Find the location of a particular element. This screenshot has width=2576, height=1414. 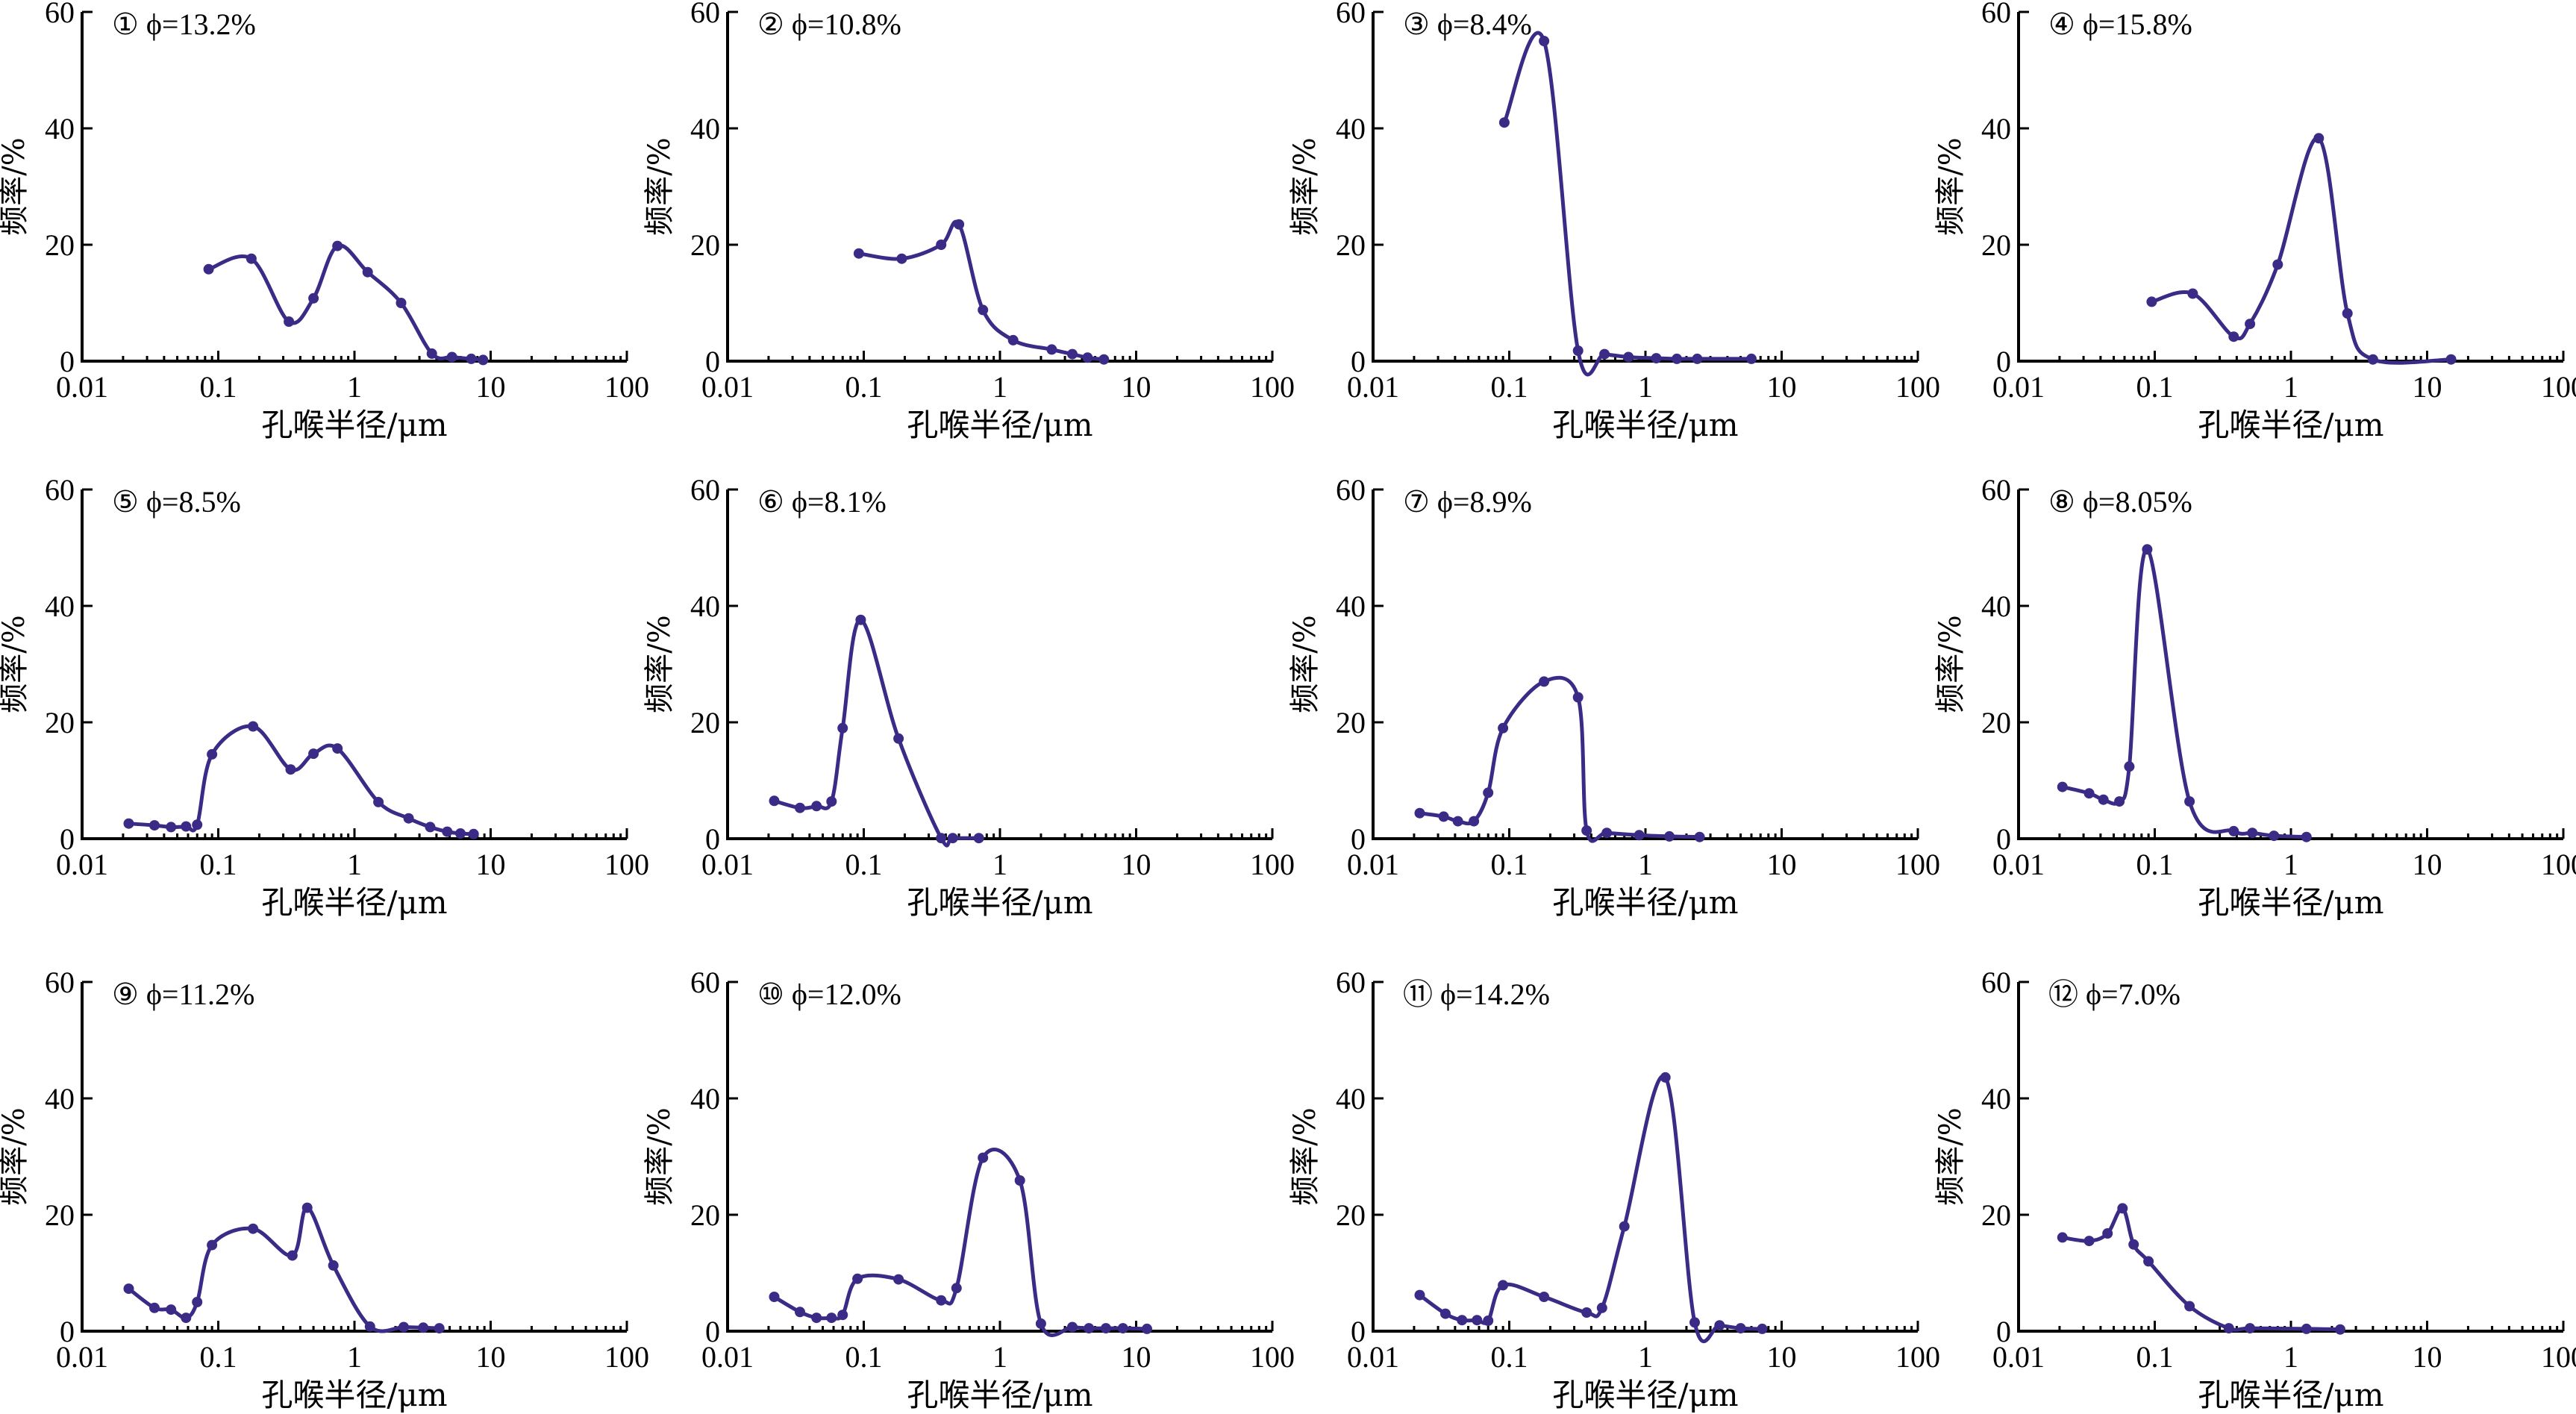

chart-panel-10: 0 20 40 60 0.01 0.1 1 10 100 频率/% 孔喉半径/μm ⑩ ϕ=12.0% is located at coordinates (969, 1189).